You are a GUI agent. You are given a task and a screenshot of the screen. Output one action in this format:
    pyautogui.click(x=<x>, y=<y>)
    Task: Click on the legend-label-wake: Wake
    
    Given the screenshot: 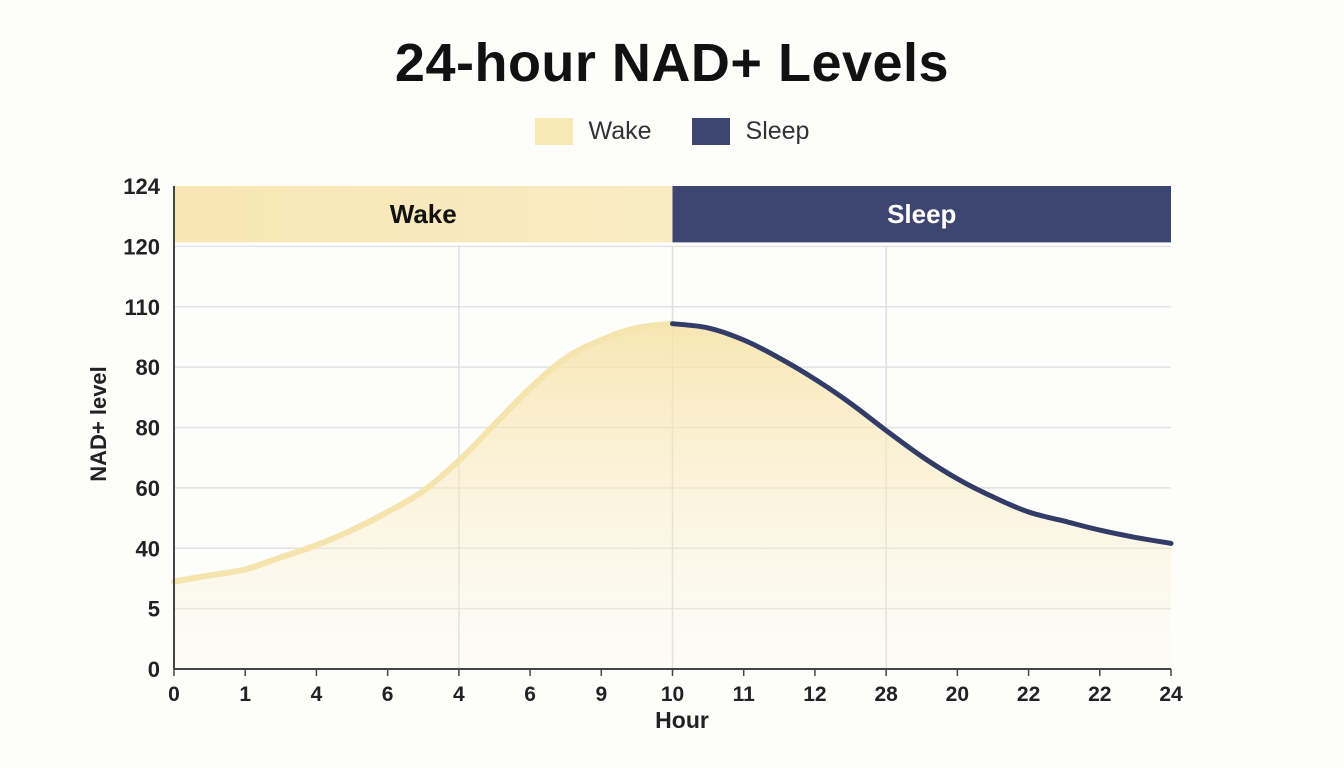 What is the action you would take?
    pyautogui.click(x=620, y=131)
    